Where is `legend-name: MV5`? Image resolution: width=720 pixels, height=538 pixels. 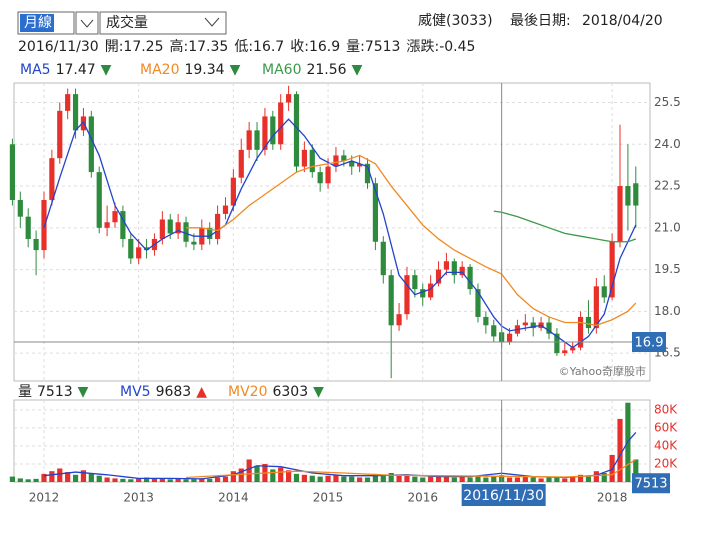
legend-name: MV5 is located at coordinates (135, 392).